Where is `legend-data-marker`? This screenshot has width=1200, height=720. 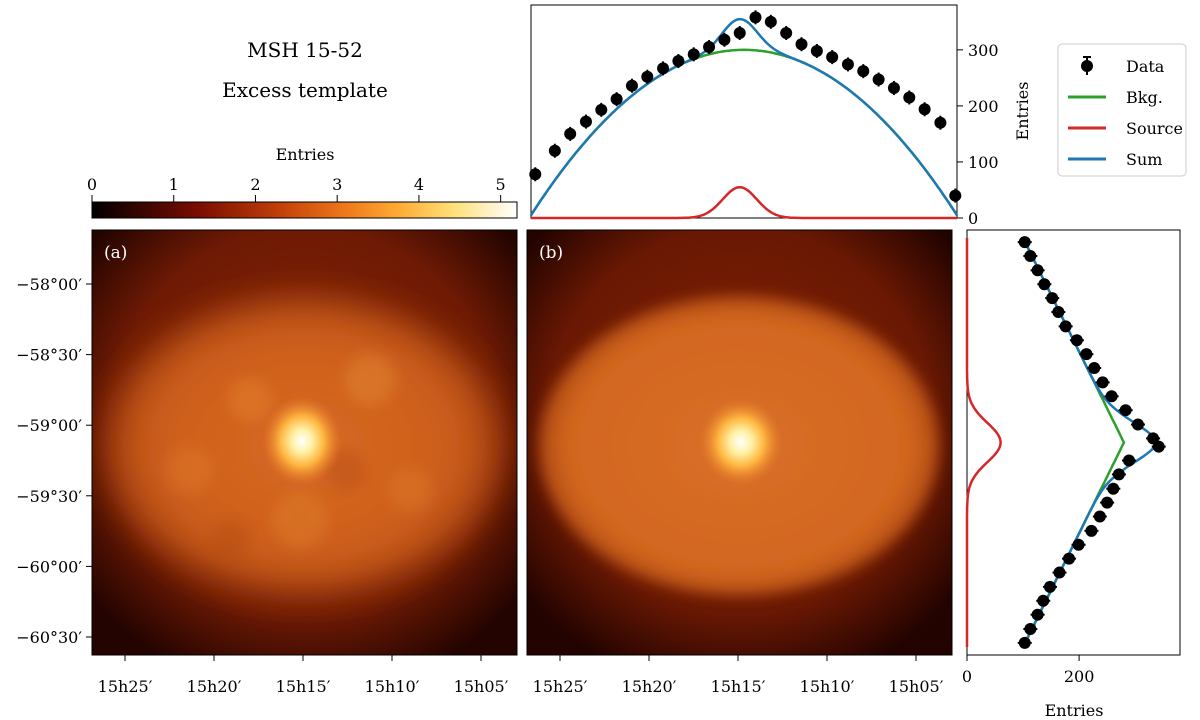
legend-data-marker is located at coordinates (1087, 66).